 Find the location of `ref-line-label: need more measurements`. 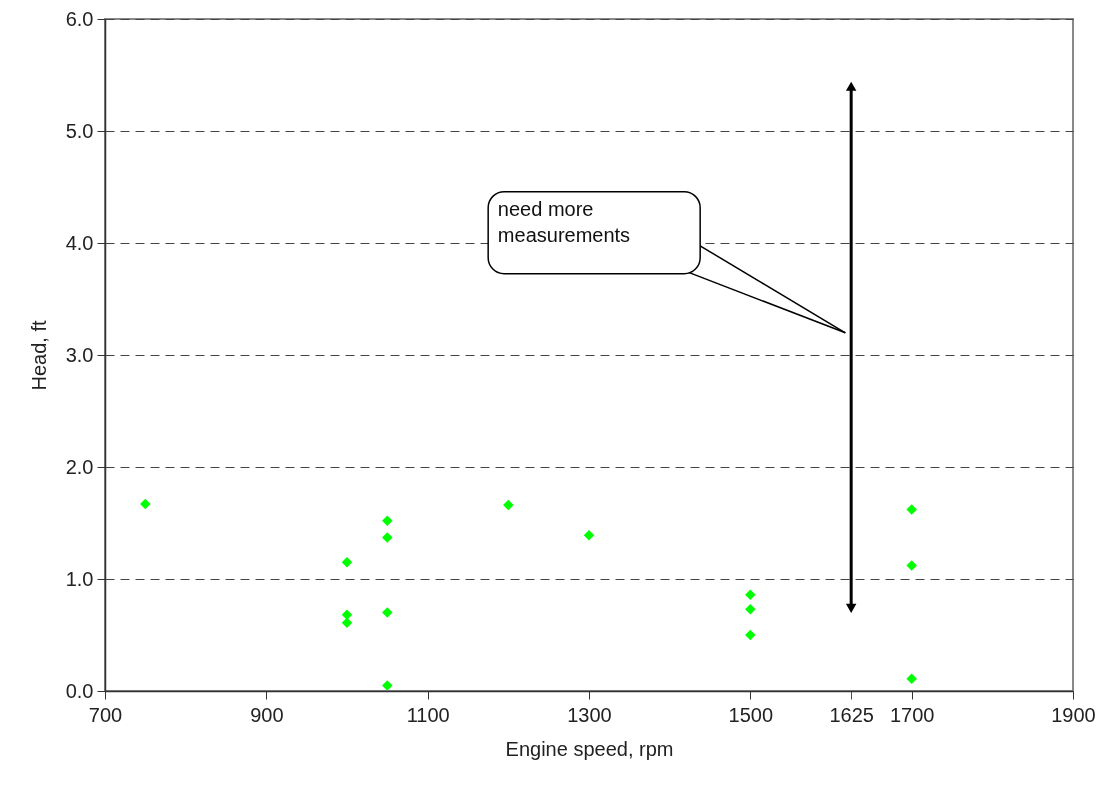

ref-line-label: need more measurements is located at coordinates (564, 221).